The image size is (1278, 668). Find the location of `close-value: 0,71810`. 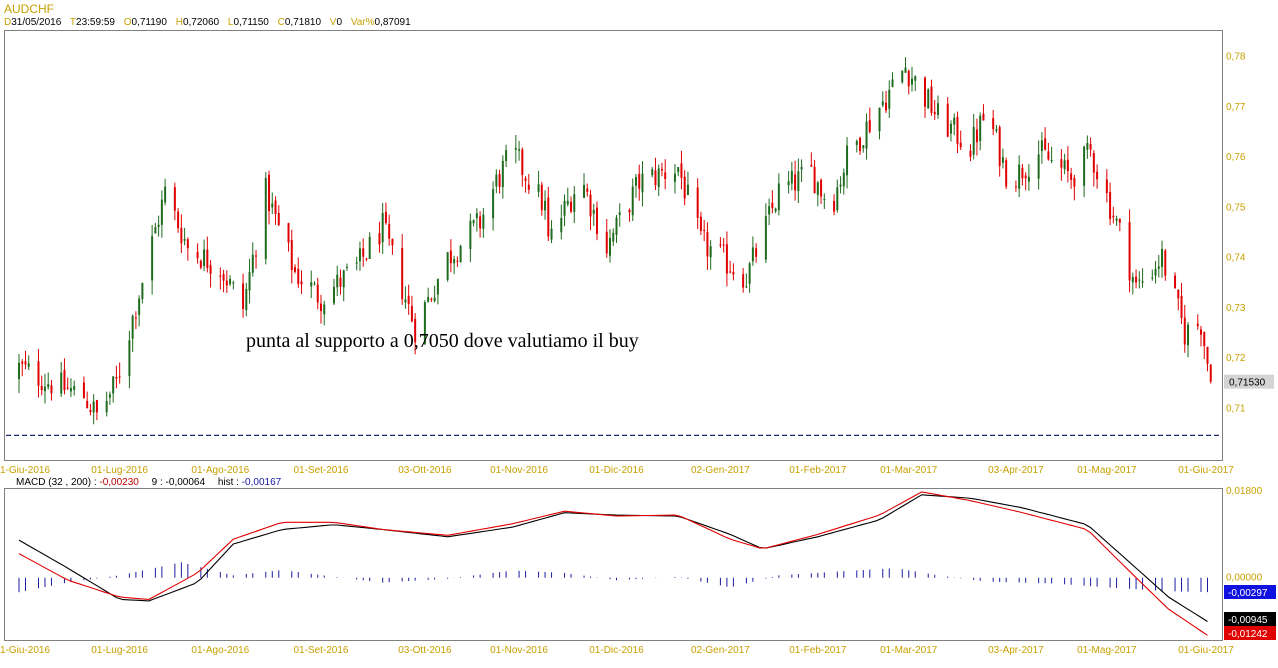

close-value: 0,71810 is located at coordinates (303, 22).